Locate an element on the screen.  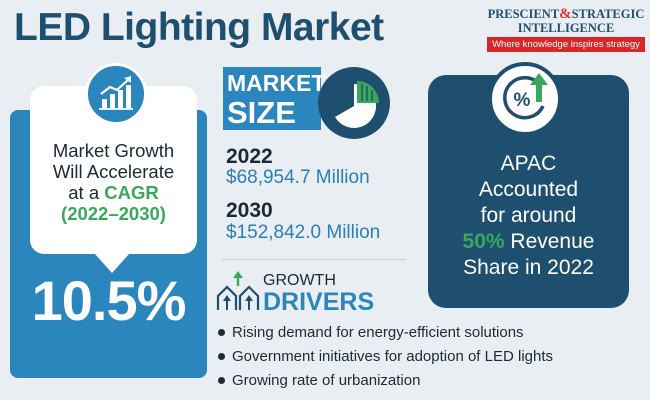
market-year-2022: 2022 is located at coordinates (249, 156).